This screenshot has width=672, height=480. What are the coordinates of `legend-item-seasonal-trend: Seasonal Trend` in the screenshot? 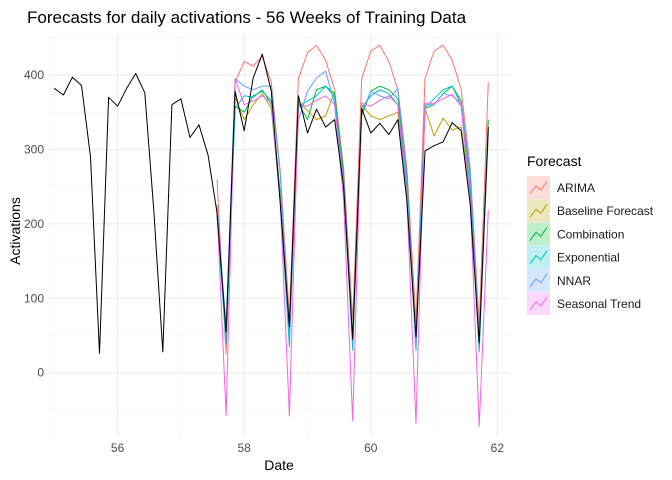 It's located at (584, 303).